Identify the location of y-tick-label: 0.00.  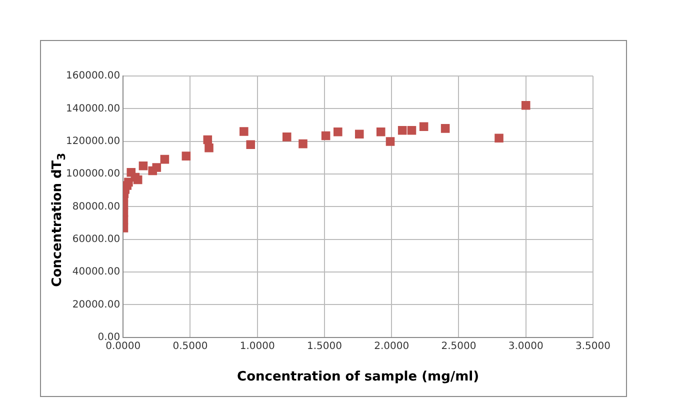
(109, 337).